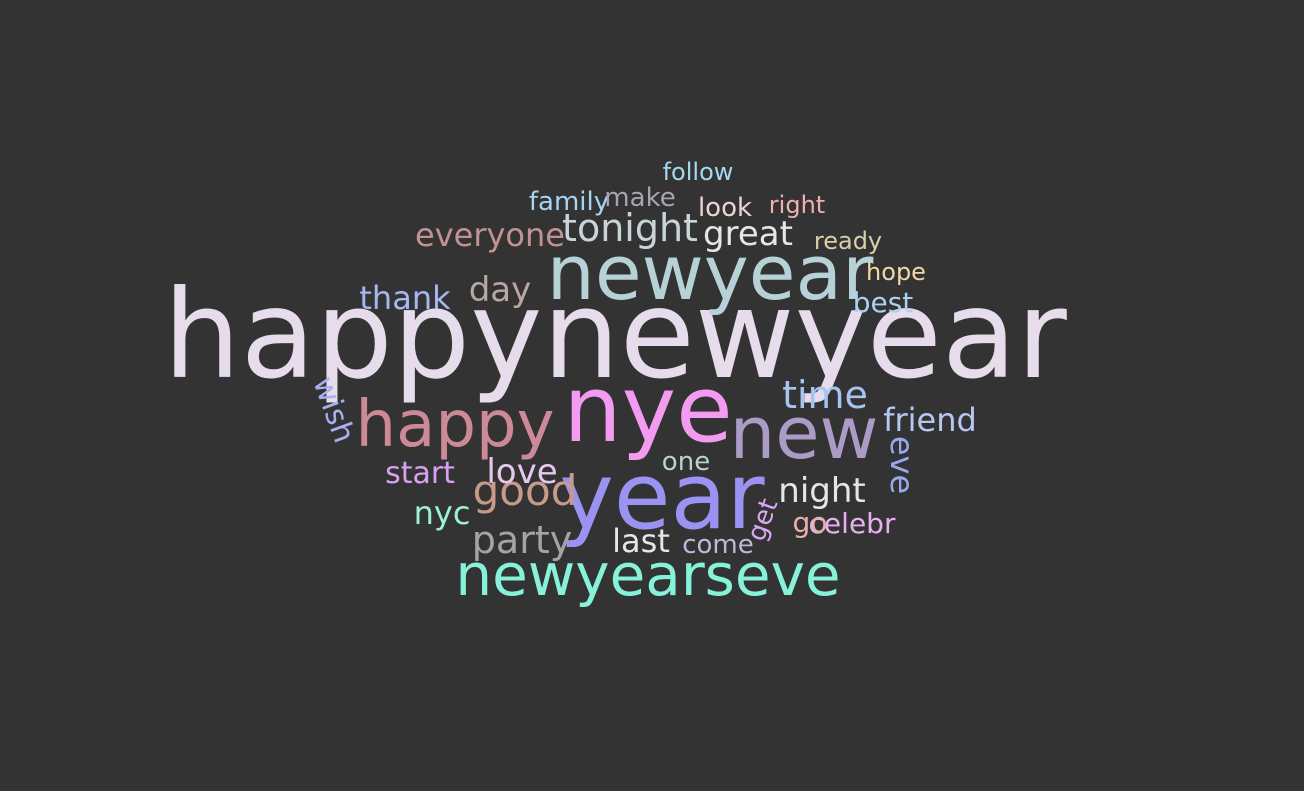 The image size is (1304, 791). I want to click on word: good, so click(525, 490).